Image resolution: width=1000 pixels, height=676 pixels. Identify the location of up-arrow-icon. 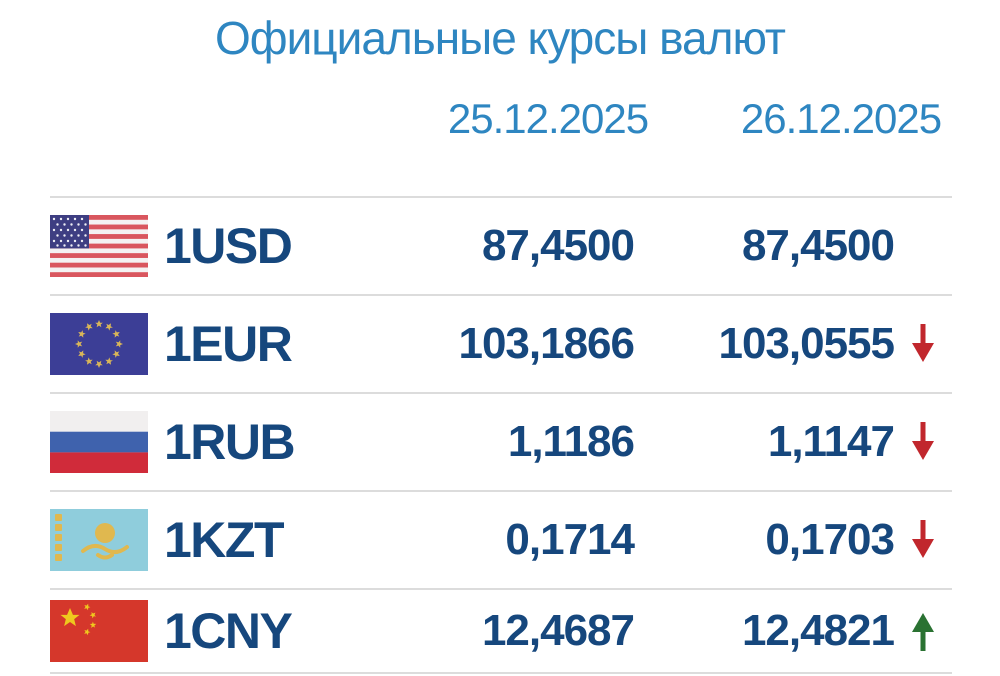
(923, 631).